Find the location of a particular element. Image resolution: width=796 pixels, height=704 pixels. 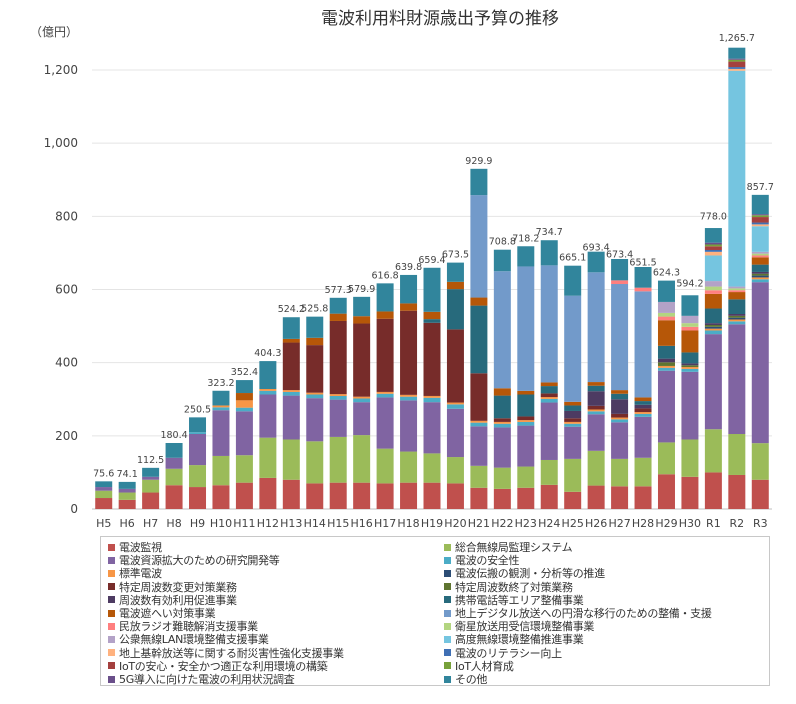

x-tick-label: H23 is located at coordinates (526, 523).